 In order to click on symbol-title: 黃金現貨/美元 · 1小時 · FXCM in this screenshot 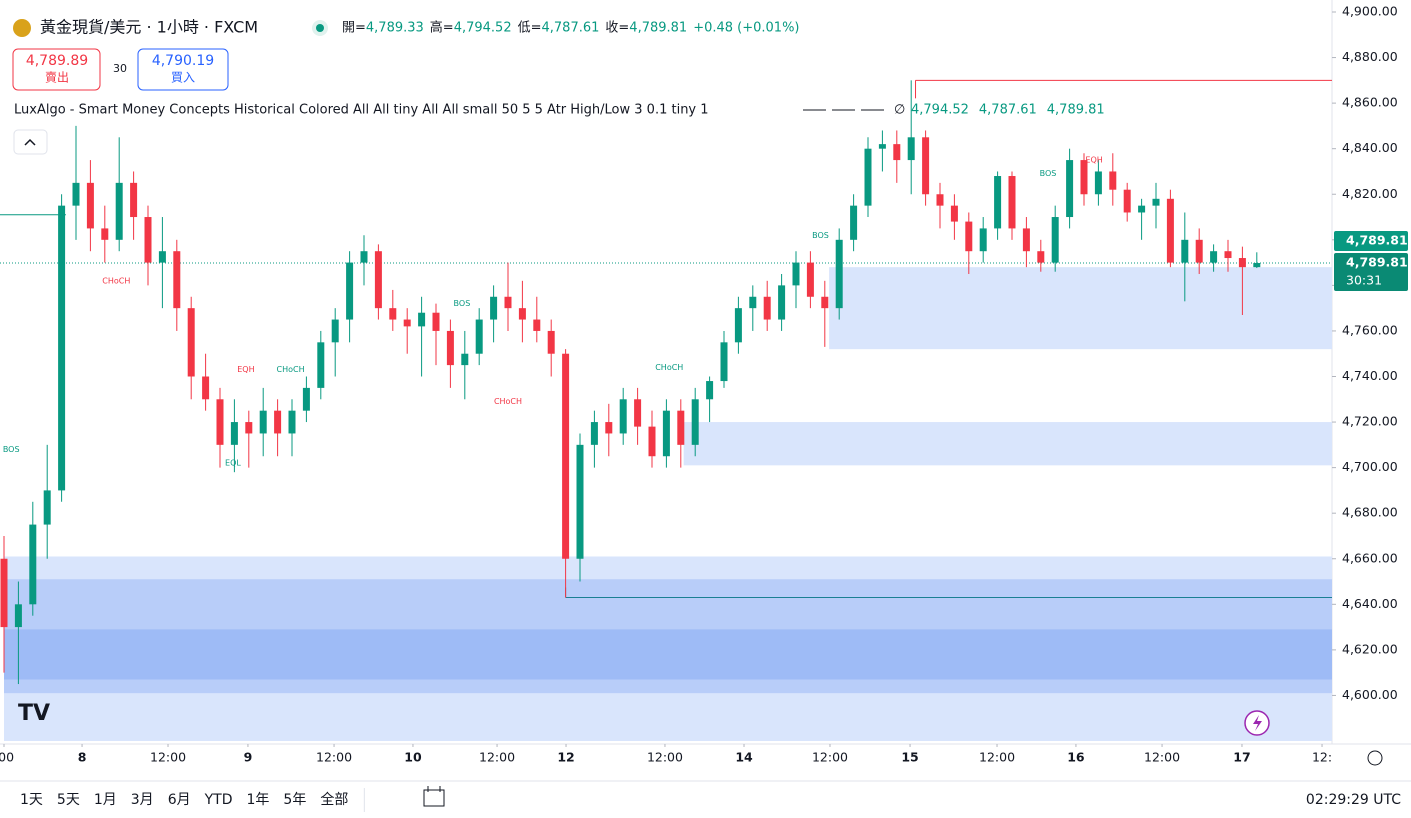, I will do `click(149, 27)`.